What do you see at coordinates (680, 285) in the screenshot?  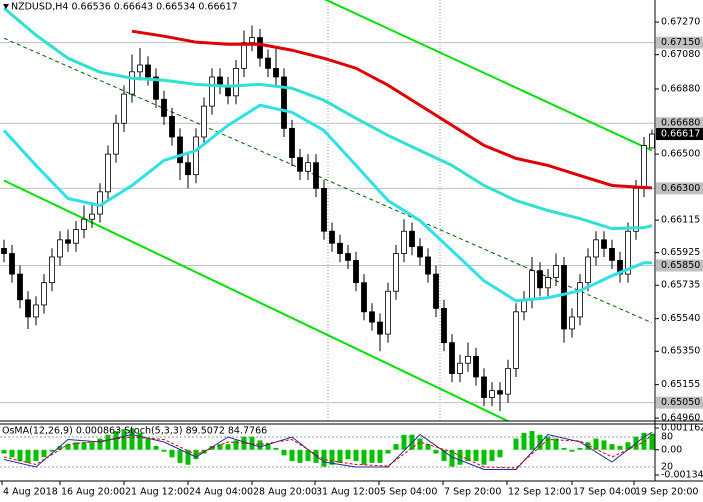 I see `y-tick-label: 0.65735` at bounding box center [680, 285].